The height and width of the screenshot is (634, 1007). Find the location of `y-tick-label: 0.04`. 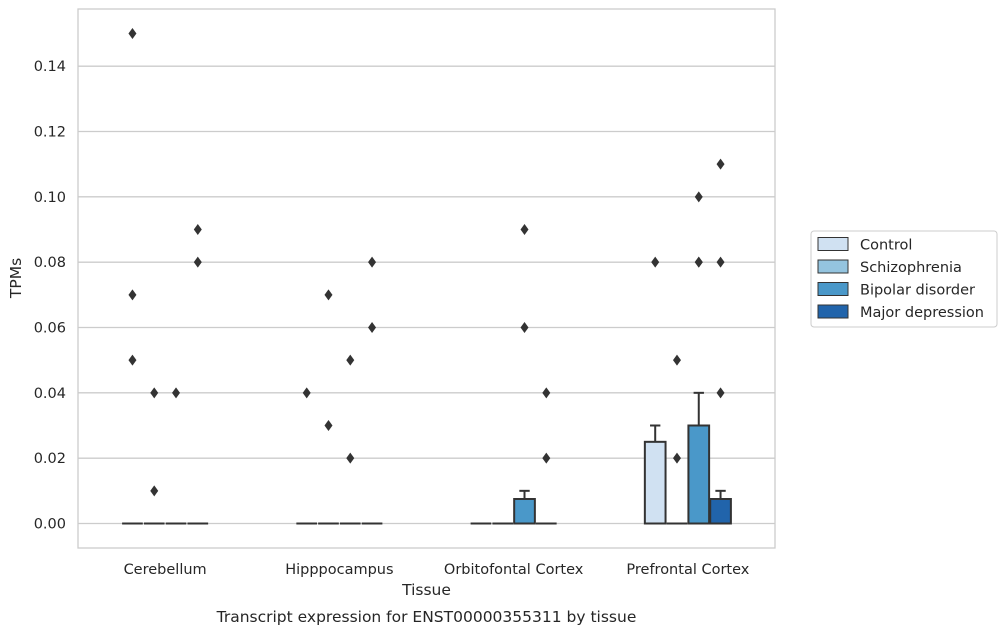

y-tick-label: 0.04 is located at coordinates (50, 394).